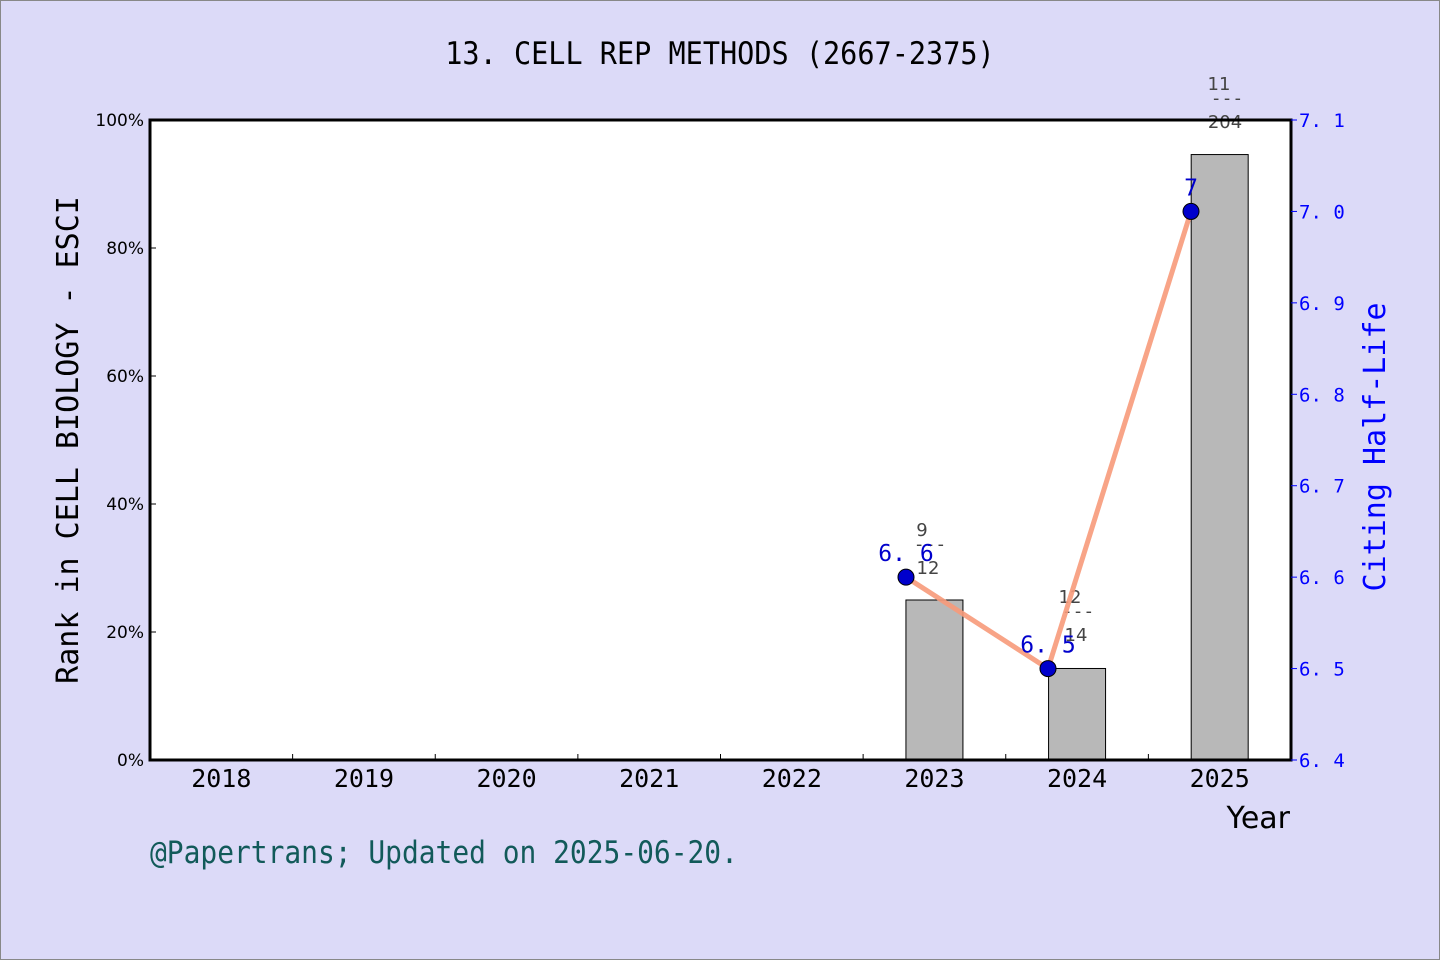  Describe the element at coordinates (921, 530) in the screenshot. I see `bar-label-numerator: 9` at that location.